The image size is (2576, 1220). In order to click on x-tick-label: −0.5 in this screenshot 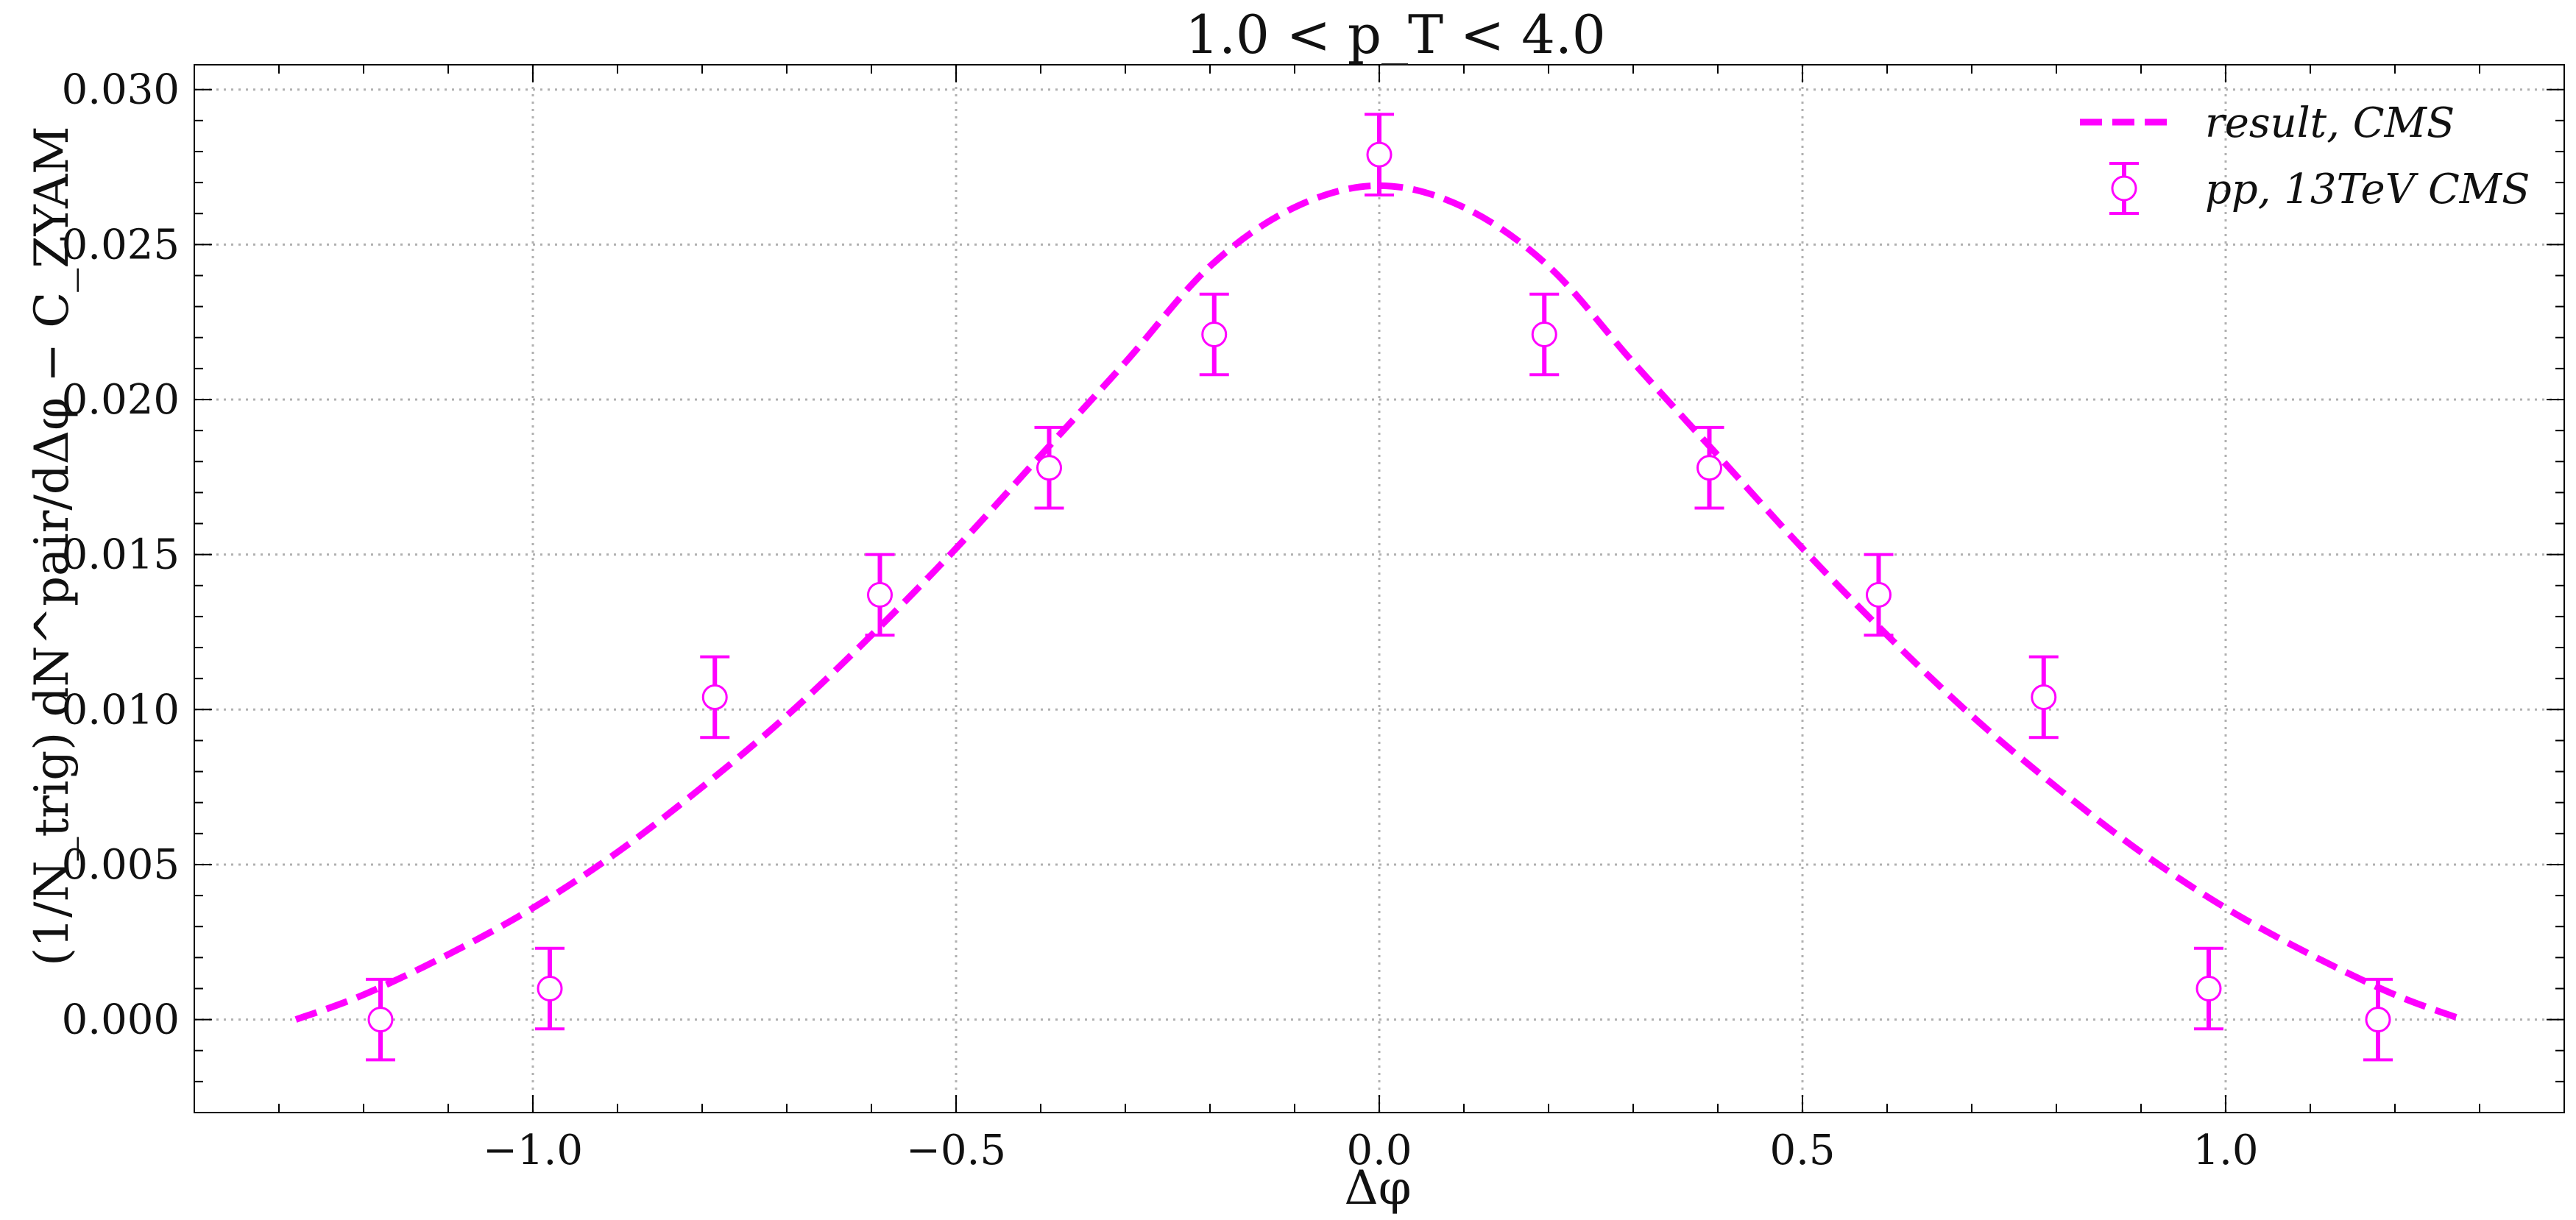, I will do `click(956, 1150)`.